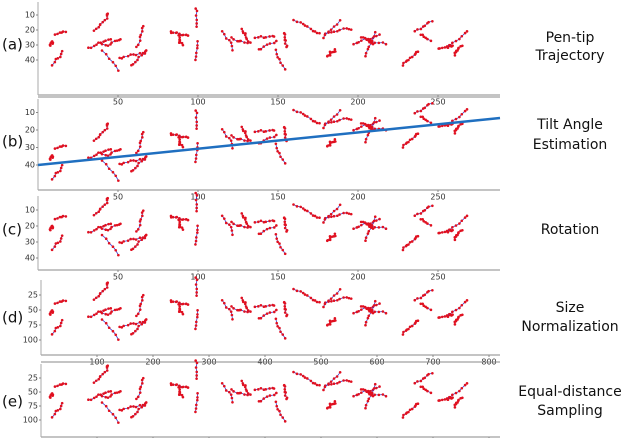 Image resolution: width=622 pixels, height=438 pixels. Describe the element at coordinates (30, 130) in the screenshot. I see `y-tick-label: 20` at that location.